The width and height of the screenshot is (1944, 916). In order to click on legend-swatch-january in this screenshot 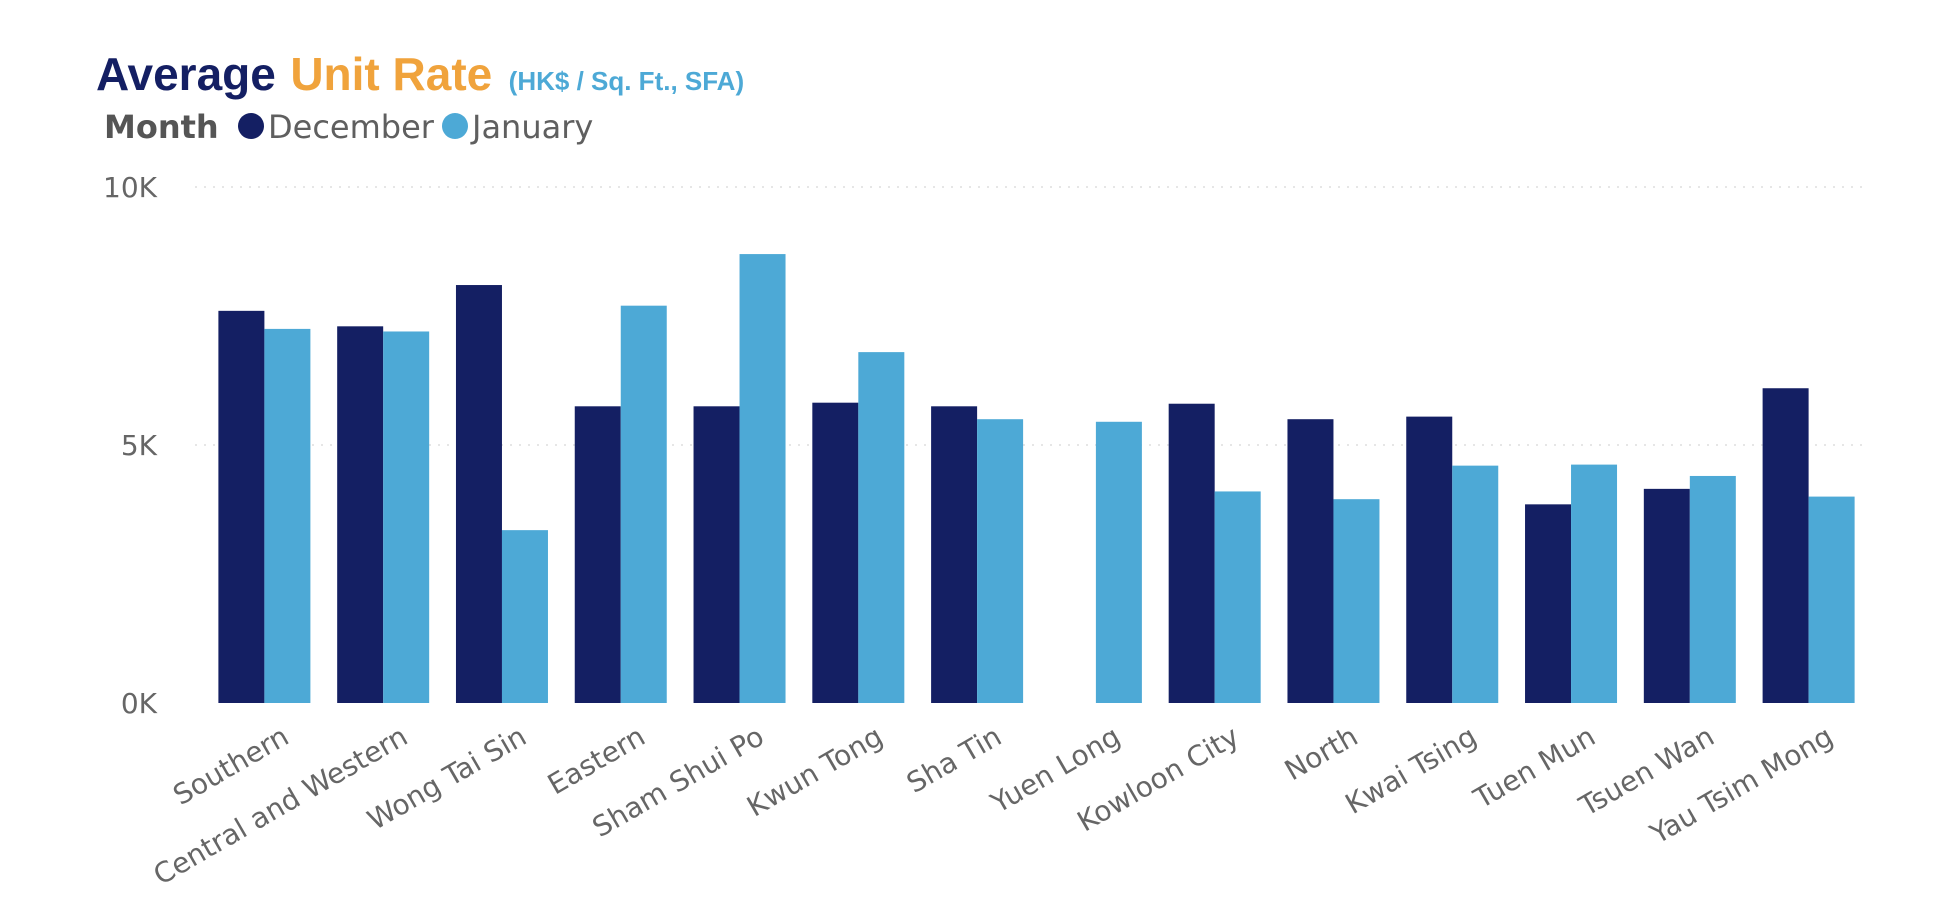, I will do `click(455, 126)`.